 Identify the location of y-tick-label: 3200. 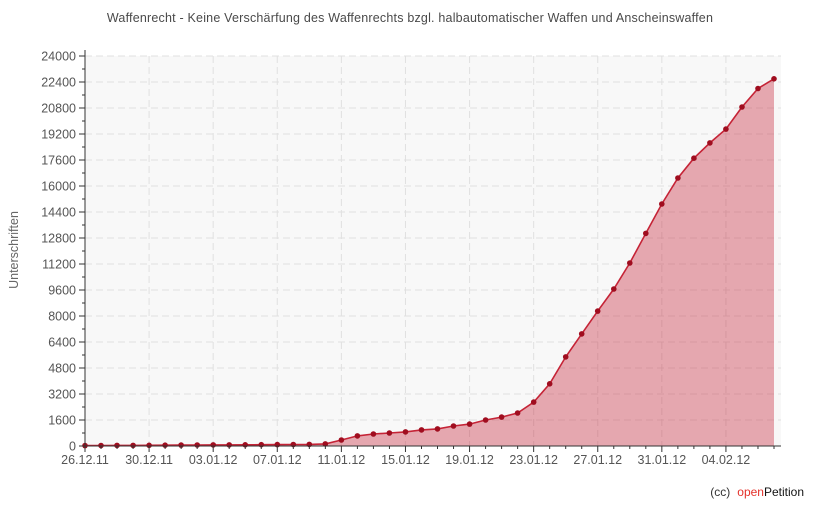
(62, 395).